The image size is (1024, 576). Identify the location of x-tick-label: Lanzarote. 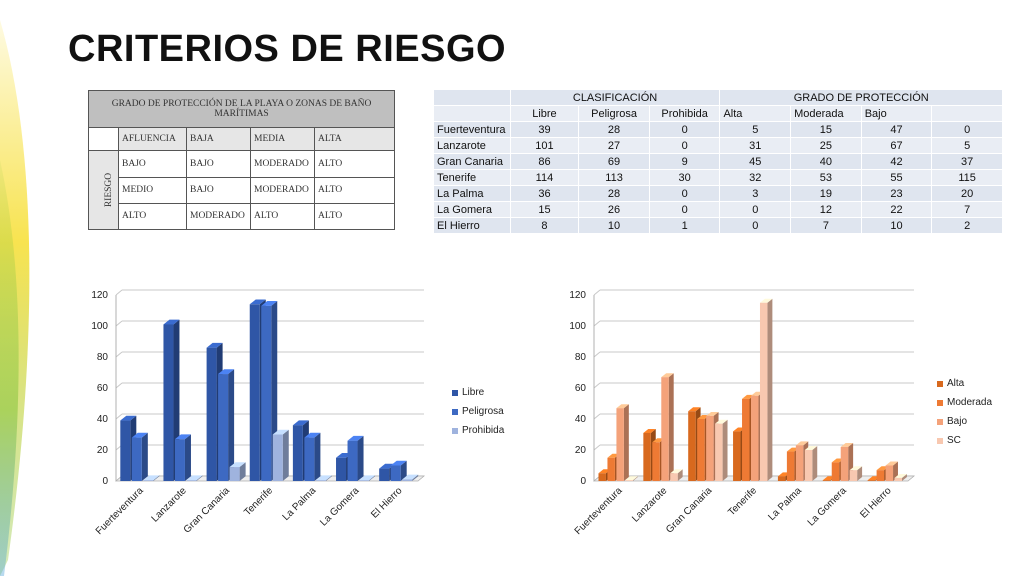
(650, 505).